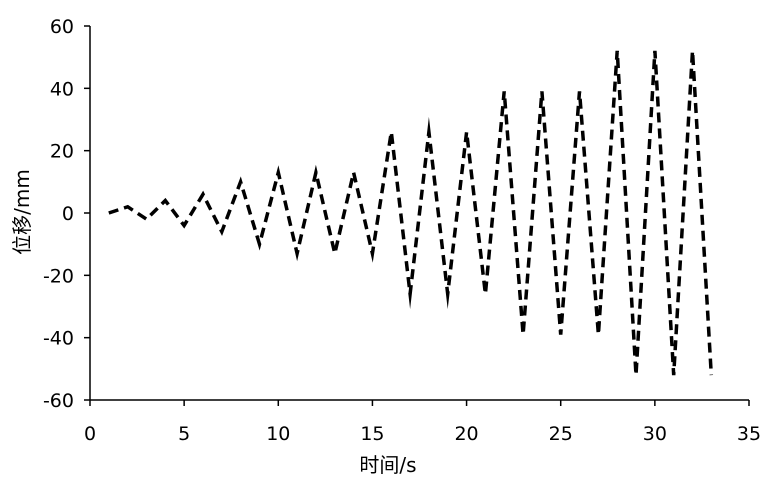 The width and height of the screenshot is (781, 501). What do you see at coordinates (278, 434) in the screenshot?
I see `x-tick-label: 10` at bounding box center [278, 434].